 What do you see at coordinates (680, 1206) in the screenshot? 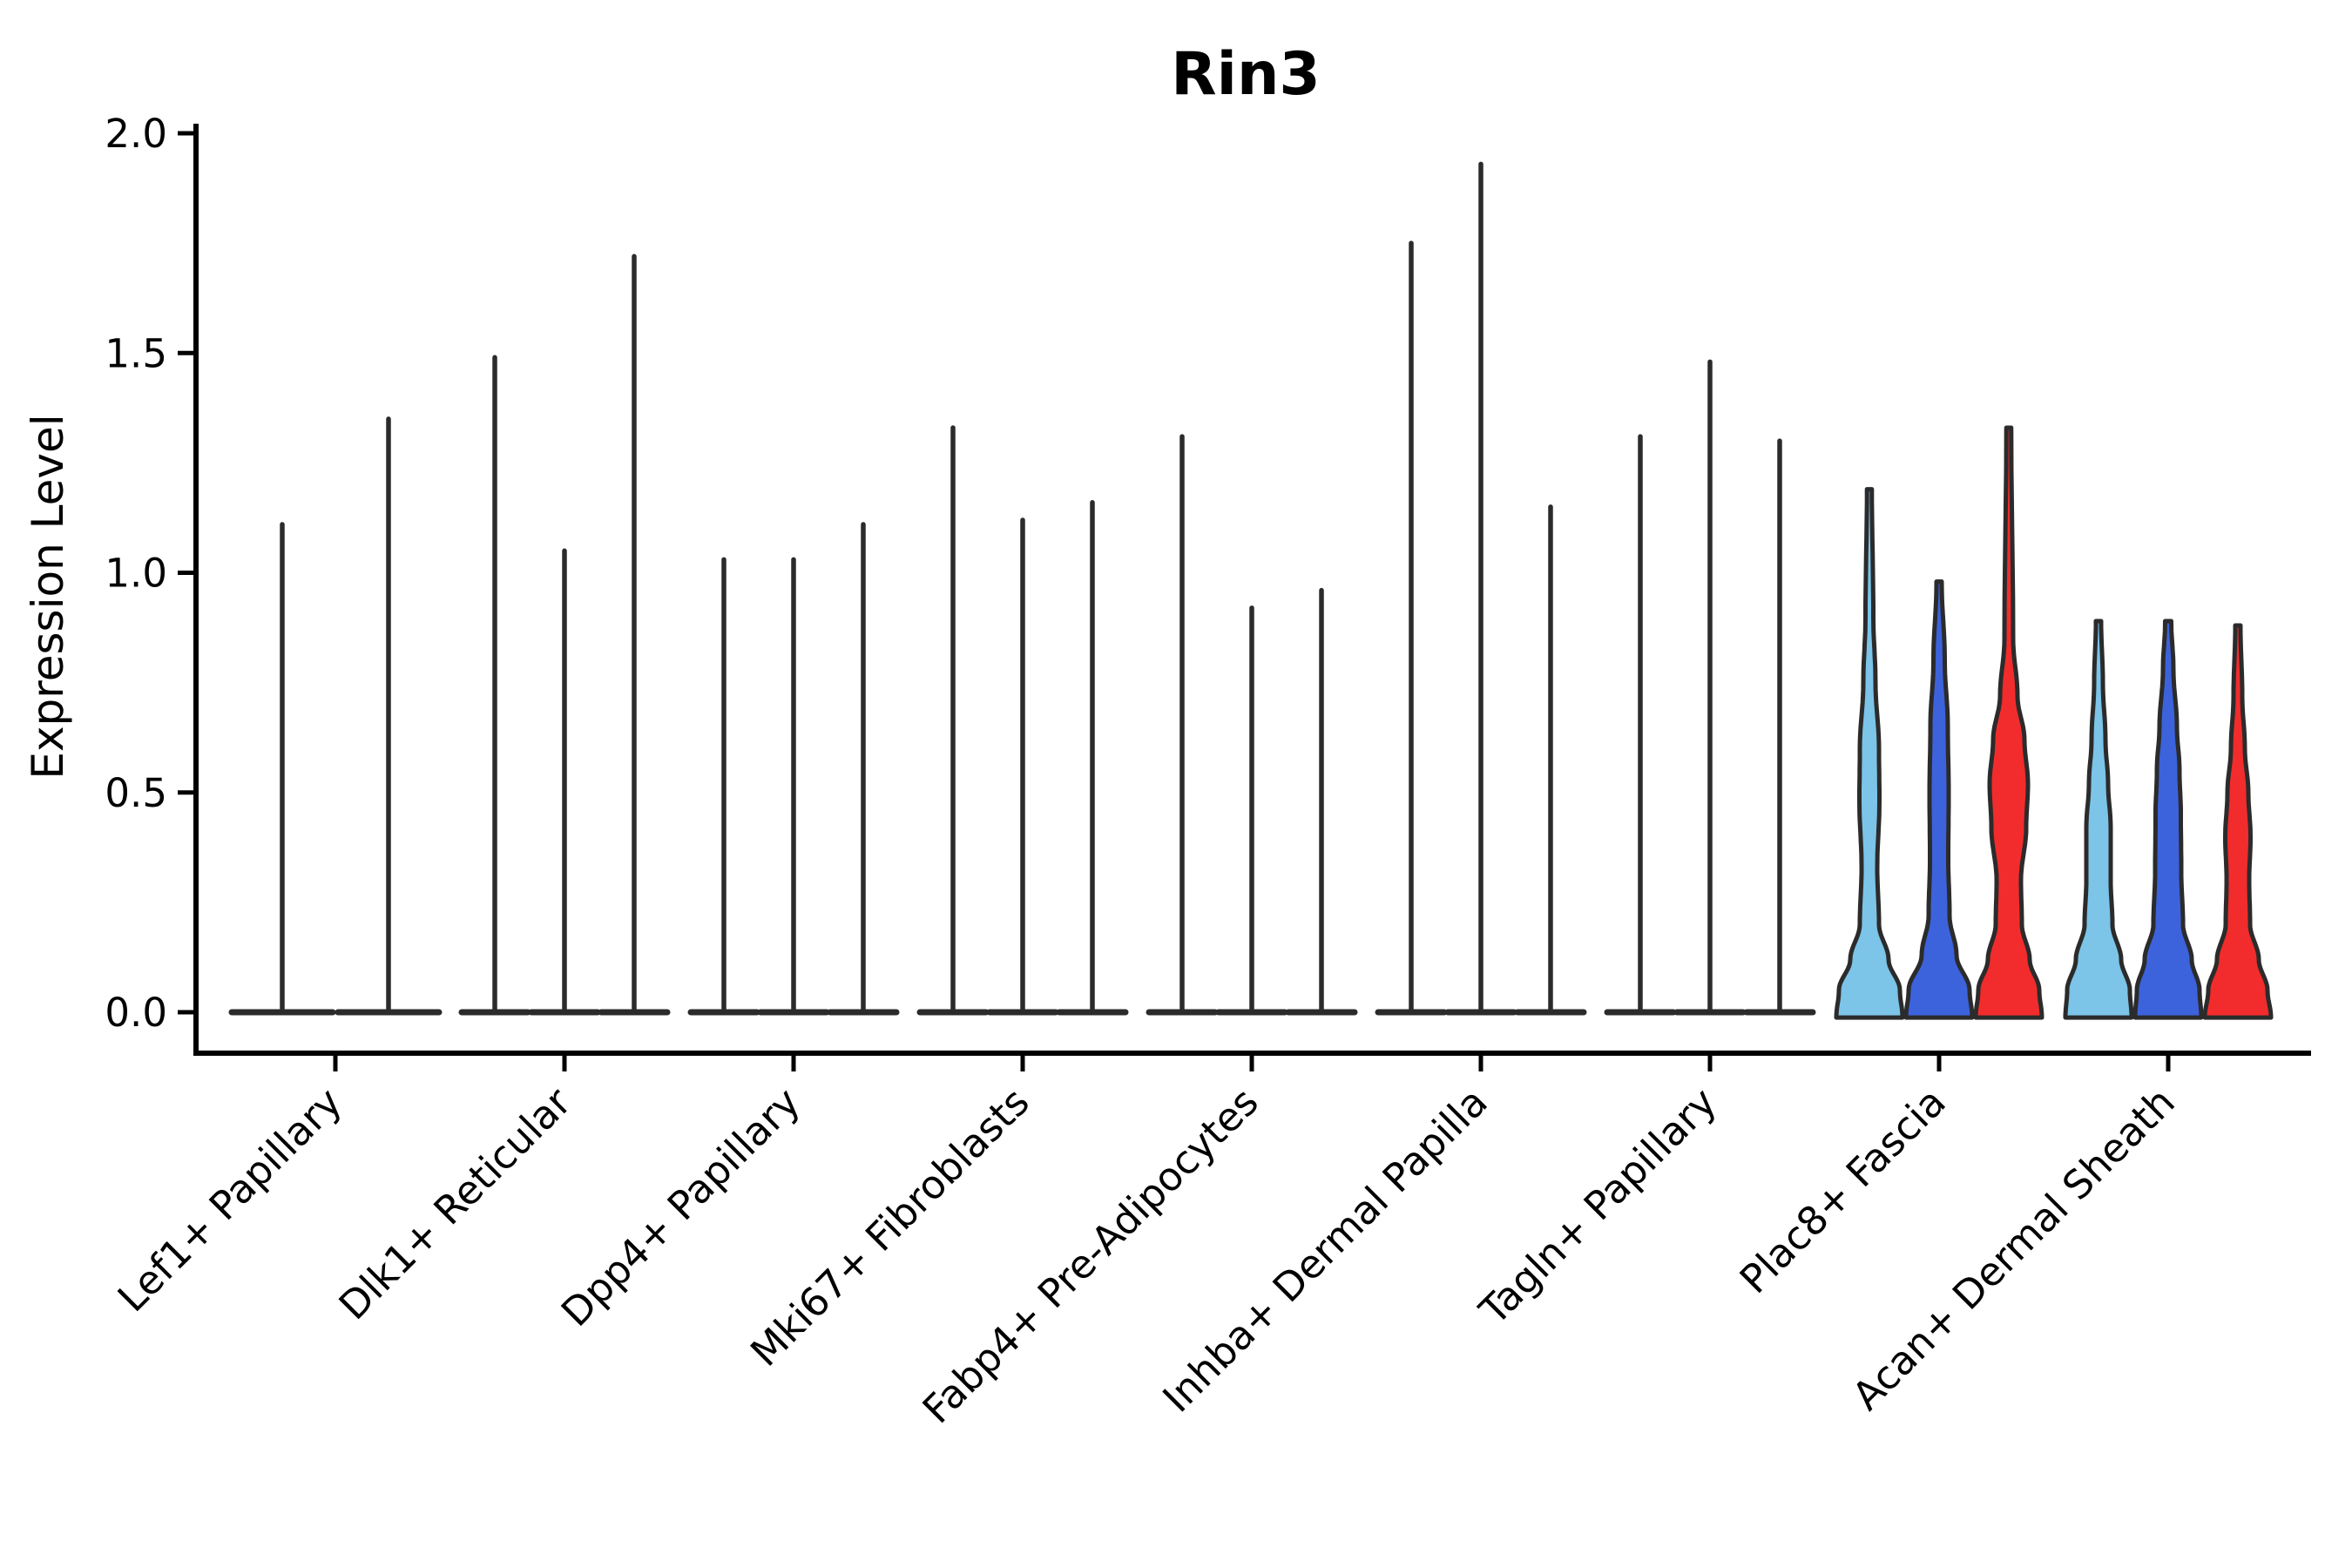
I see `x-tick-label: Dpp4+ Papillary` at bounding box center [680, 1206].